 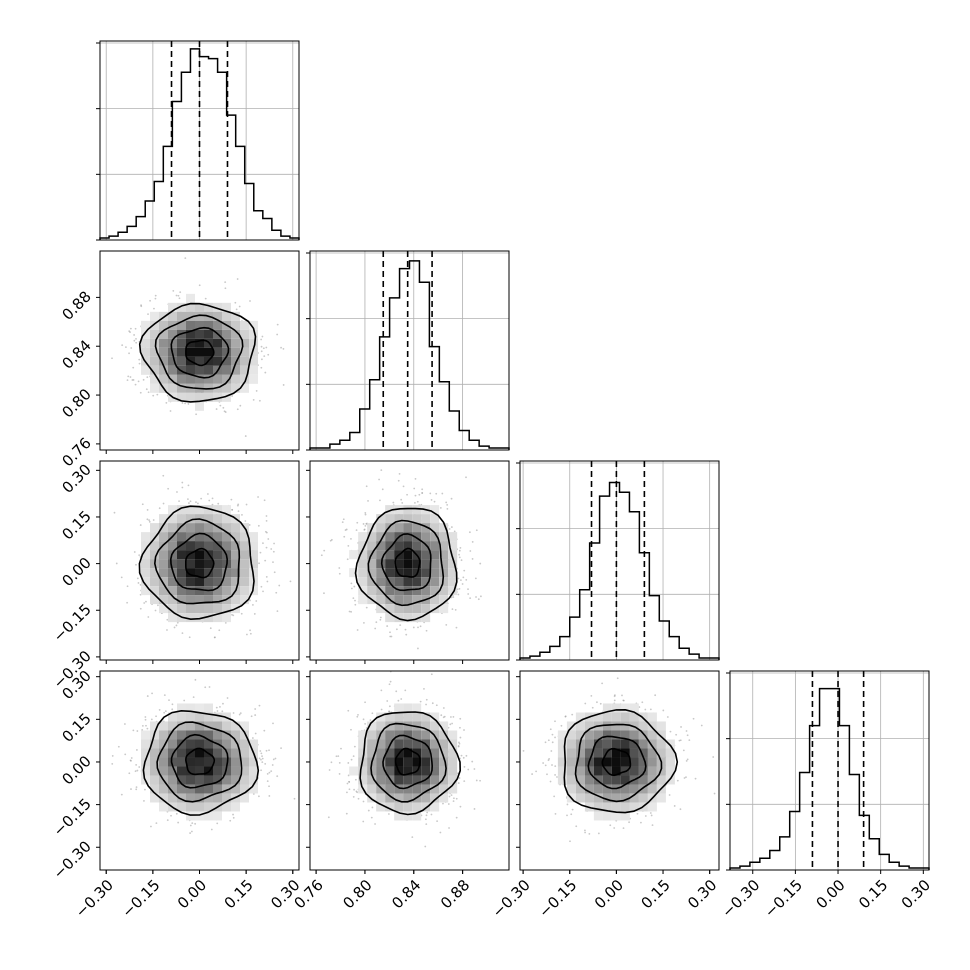 I want to click on contour-line, so click(x=200, y=353).